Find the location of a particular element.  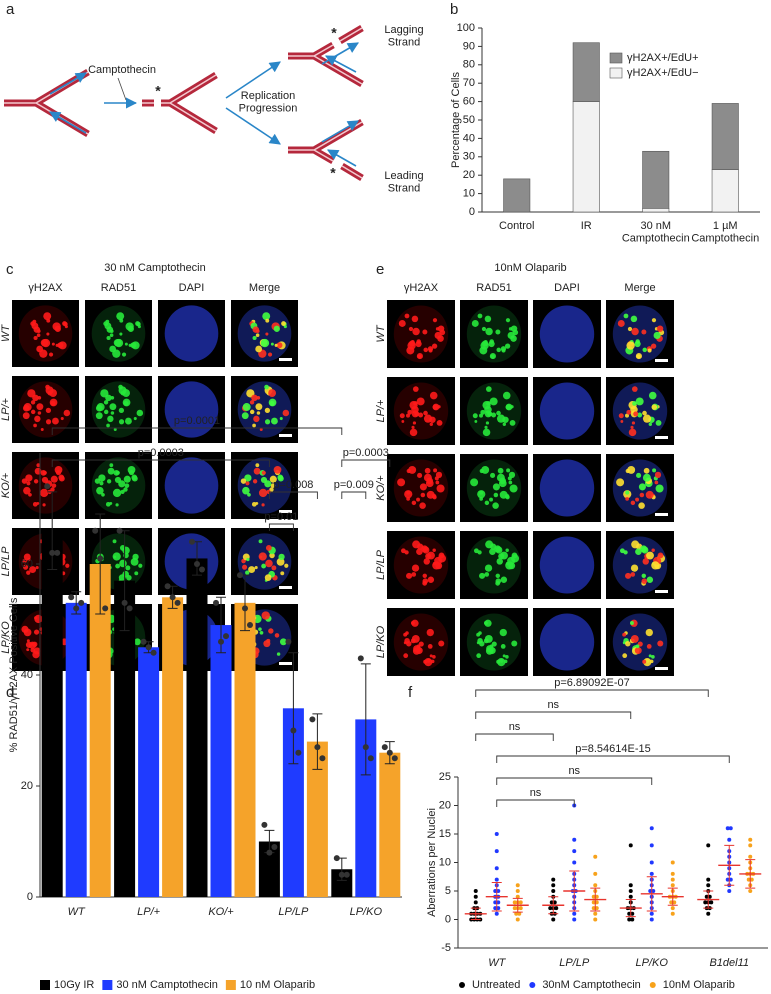

p-value: p=6.89092E-07 is located at coordinates (592, 683).